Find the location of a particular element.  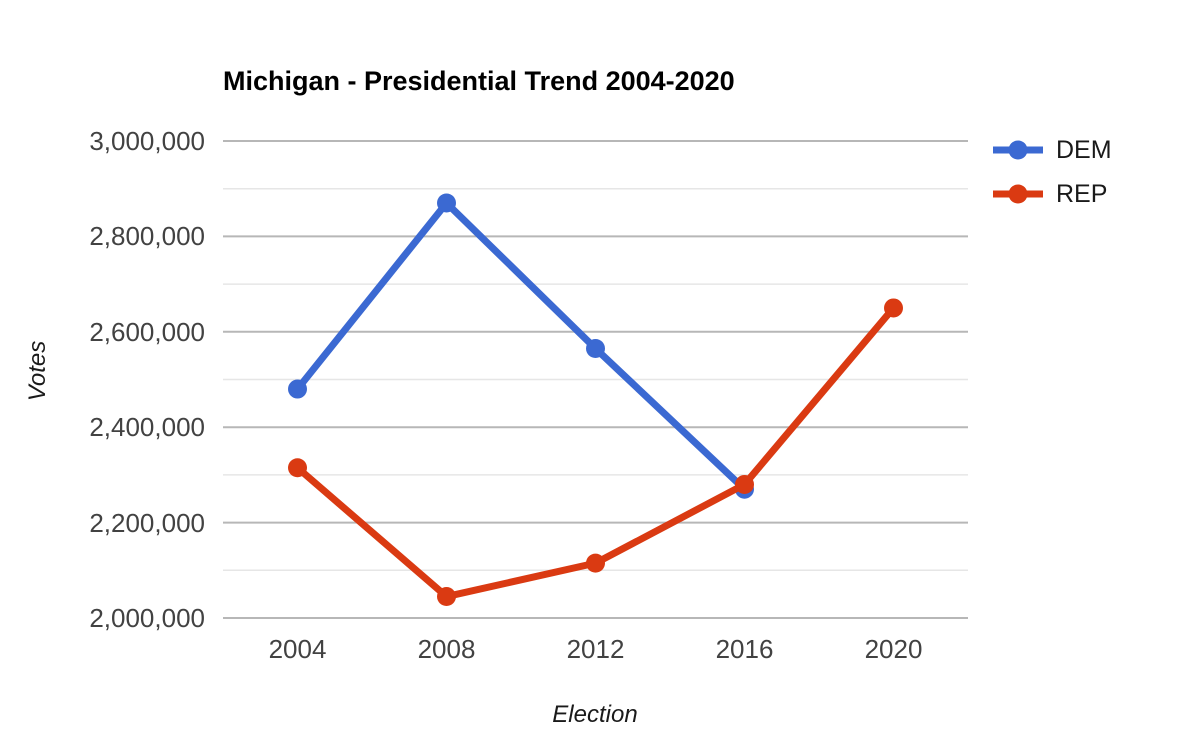

data-point-rep-2008 is located at coordinates (446, 597).